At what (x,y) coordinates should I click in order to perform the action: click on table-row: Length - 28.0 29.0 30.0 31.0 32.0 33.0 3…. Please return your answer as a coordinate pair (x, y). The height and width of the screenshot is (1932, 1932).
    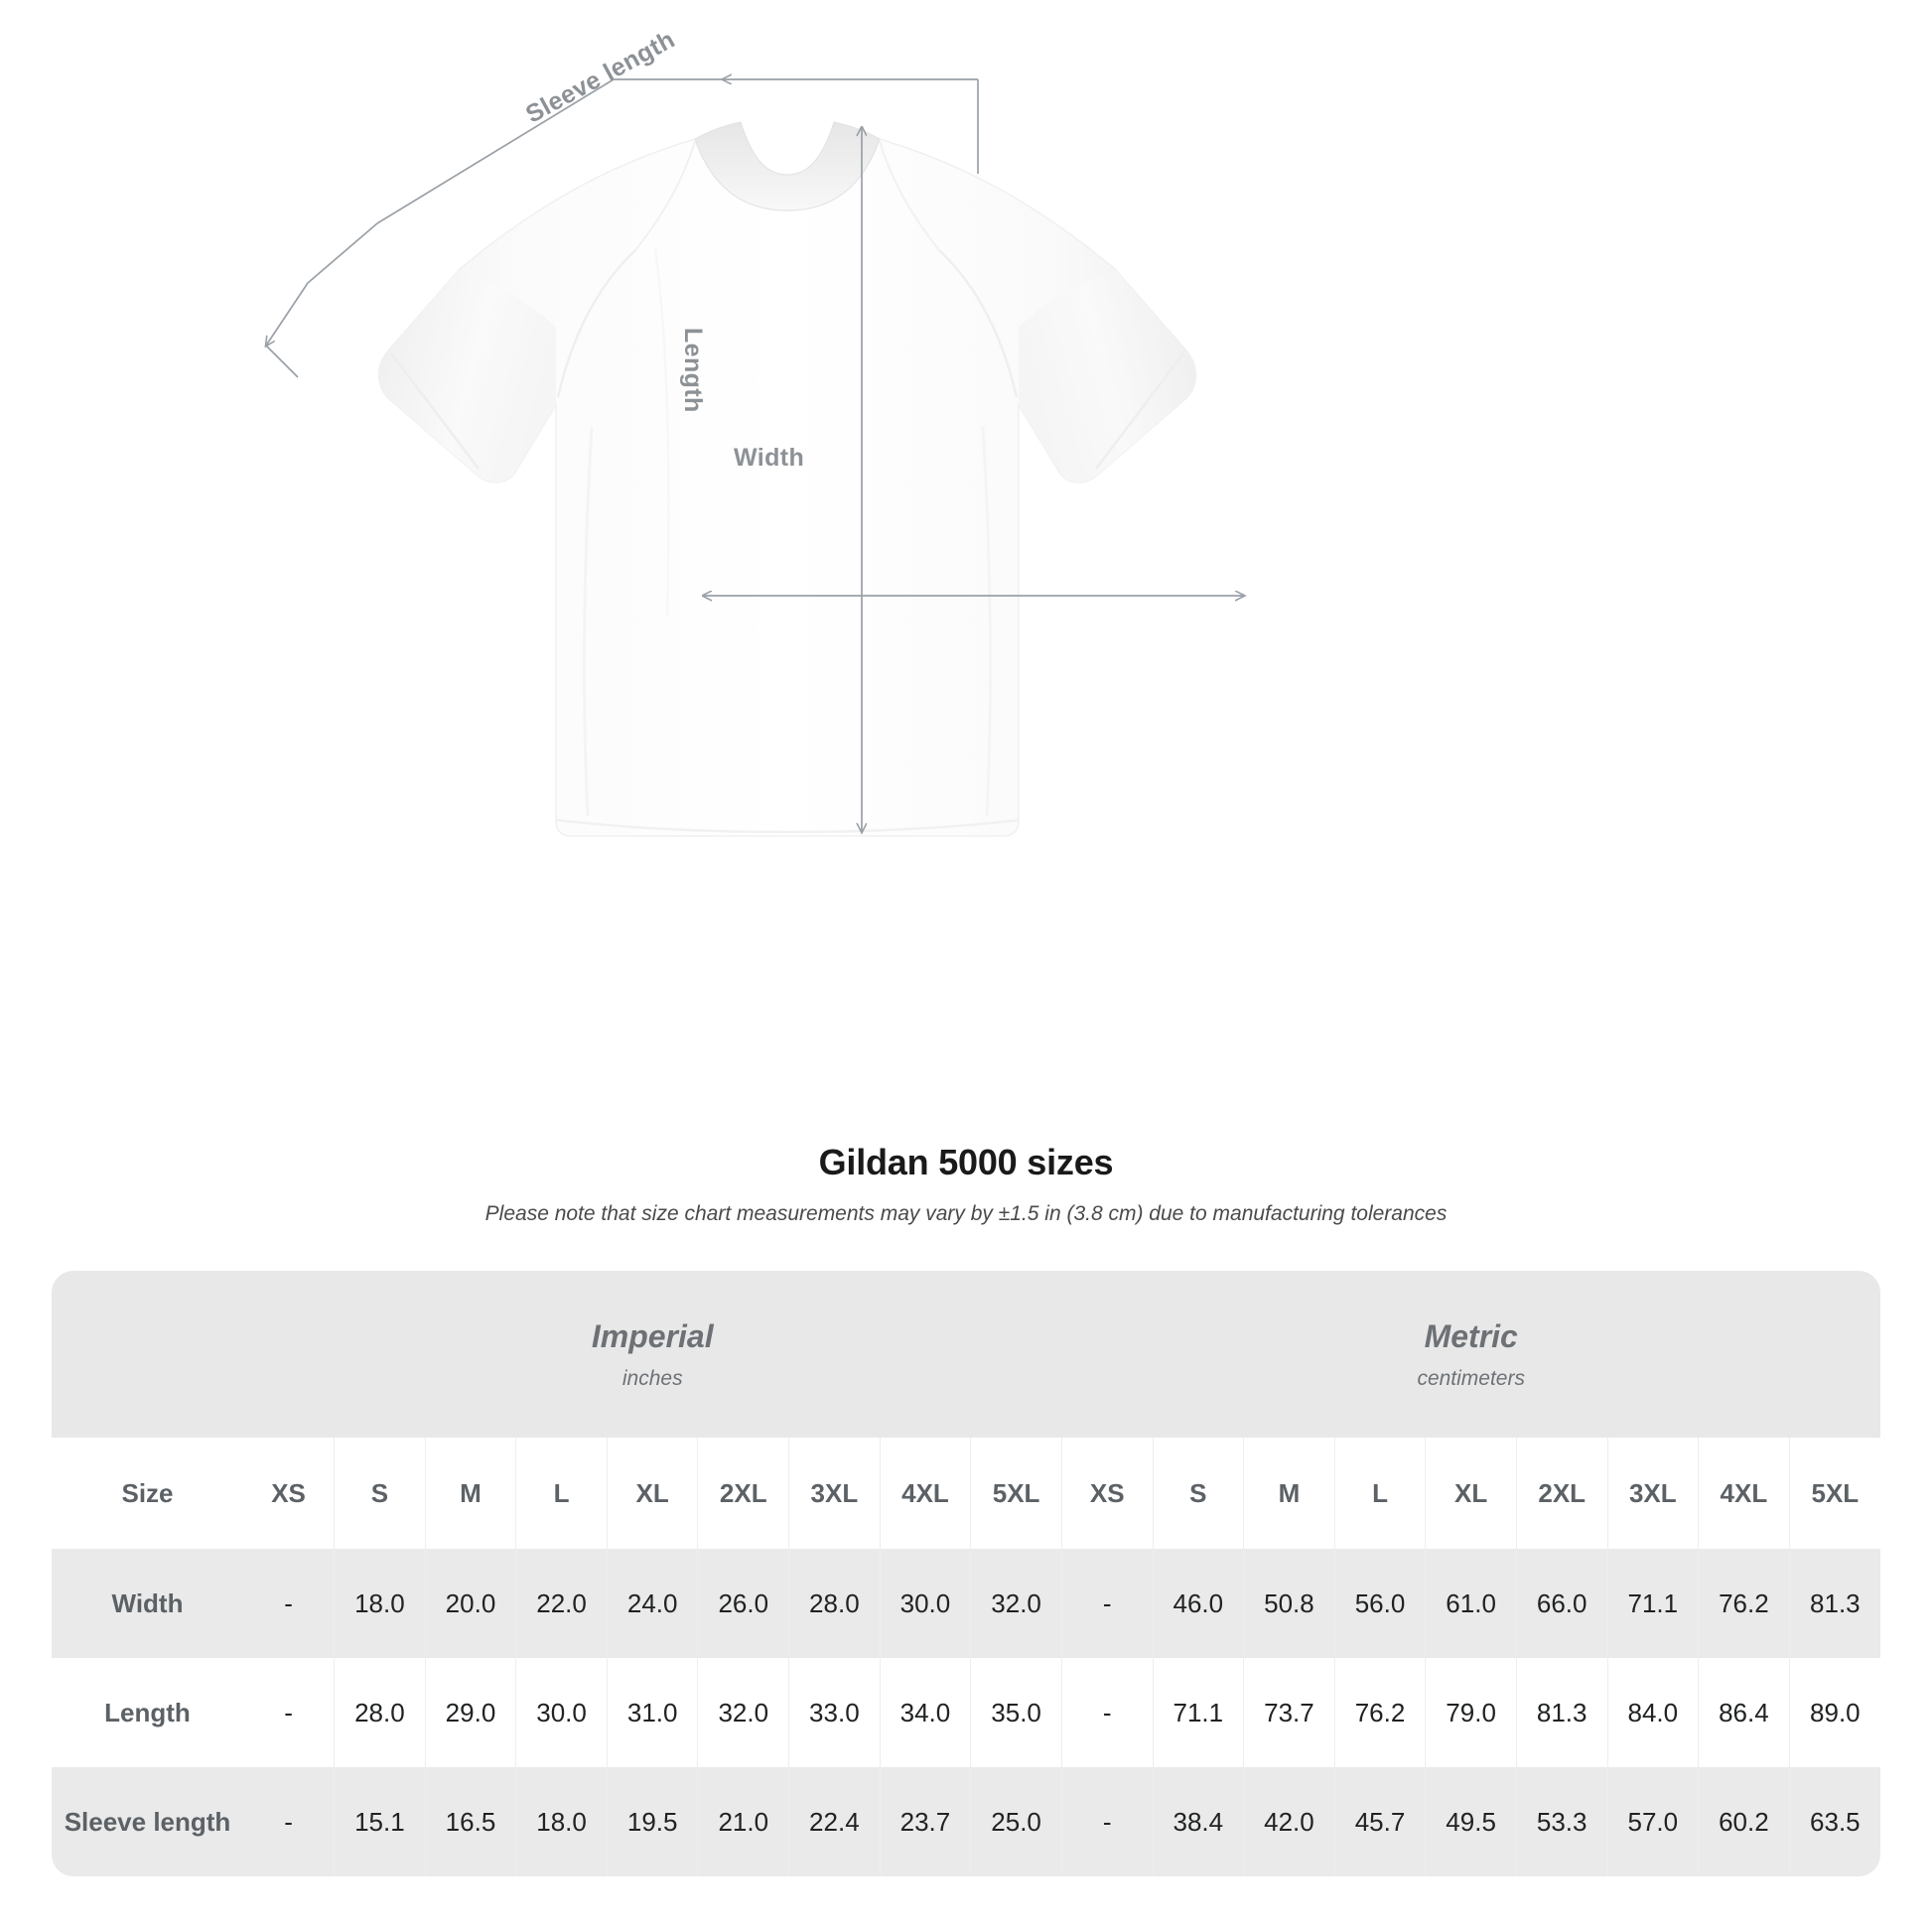
    Looking at the image, I should click on (966, 1713).